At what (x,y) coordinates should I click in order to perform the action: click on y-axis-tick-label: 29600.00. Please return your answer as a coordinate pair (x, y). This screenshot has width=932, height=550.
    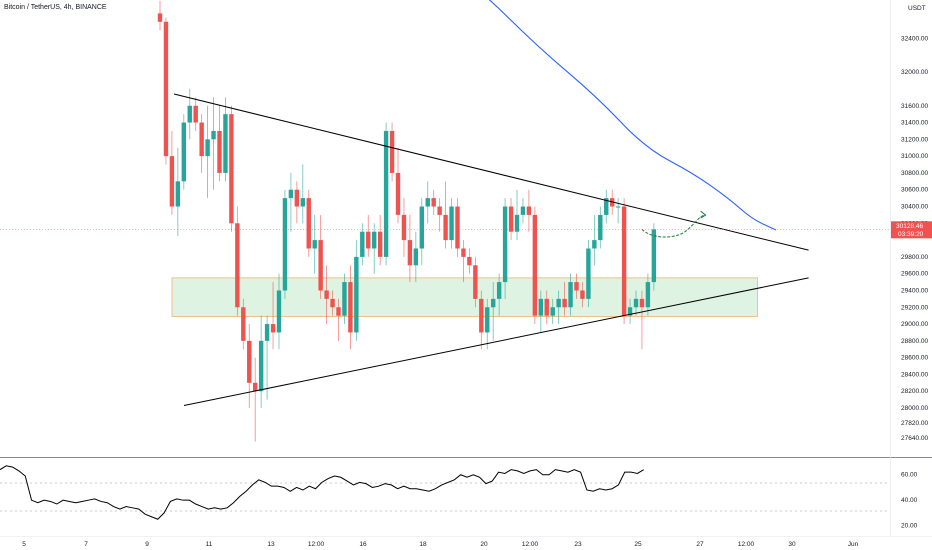
    Looking at the image, I should click on (914, 274).